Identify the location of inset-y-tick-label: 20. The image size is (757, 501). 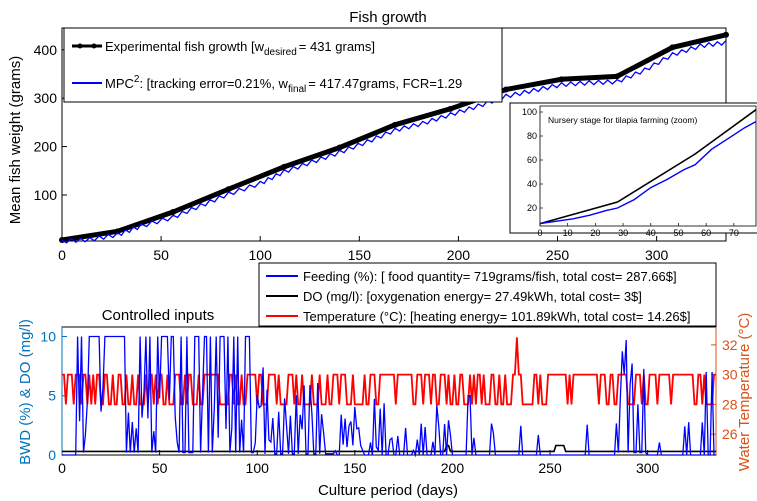
(532, 208).